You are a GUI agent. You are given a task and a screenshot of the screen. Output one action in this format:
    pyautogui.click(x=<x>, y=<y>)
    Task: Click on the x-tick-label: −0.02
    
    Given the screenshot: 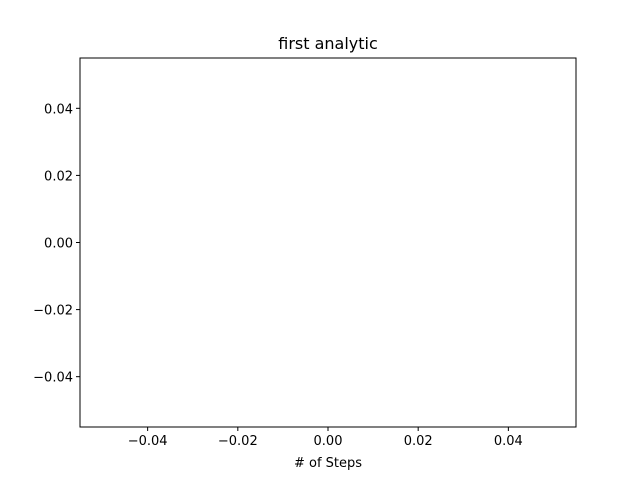 What is the action you would take?
    pyautogui.click(x=238, y=441)
    